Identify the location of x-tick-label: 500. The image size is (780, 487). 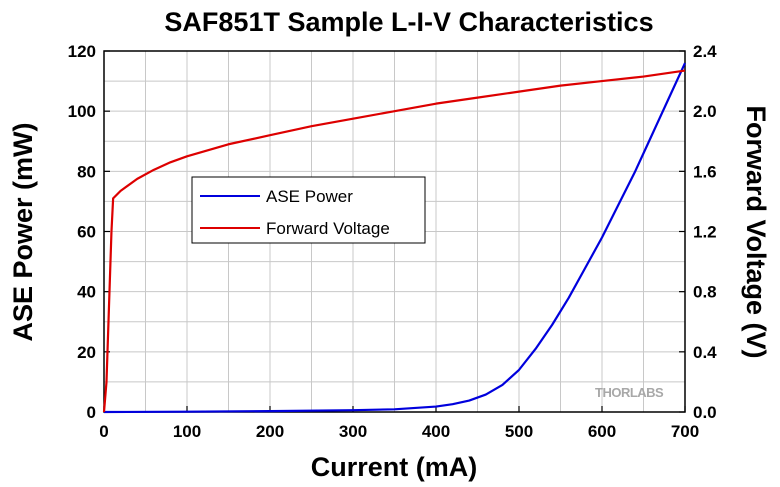
(519, 431).